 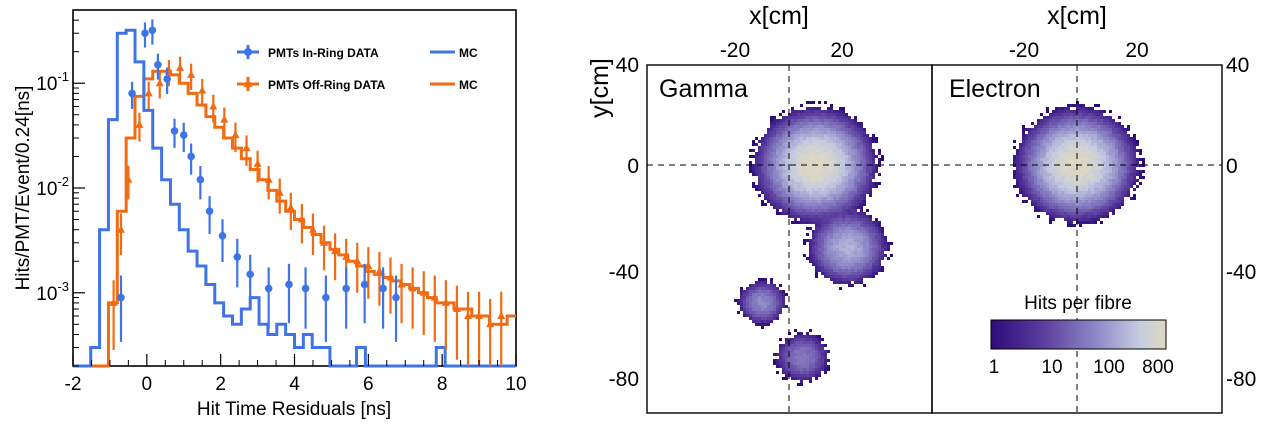 I want to click on left-y-tick-0: 0, so click(x=633, y=166).